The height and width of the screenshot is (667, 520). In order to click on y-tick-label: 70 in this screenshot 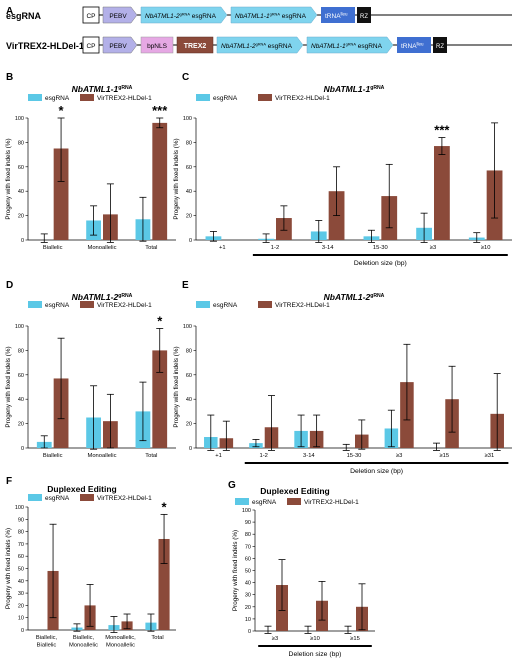, I will do `click(21, 545)`.